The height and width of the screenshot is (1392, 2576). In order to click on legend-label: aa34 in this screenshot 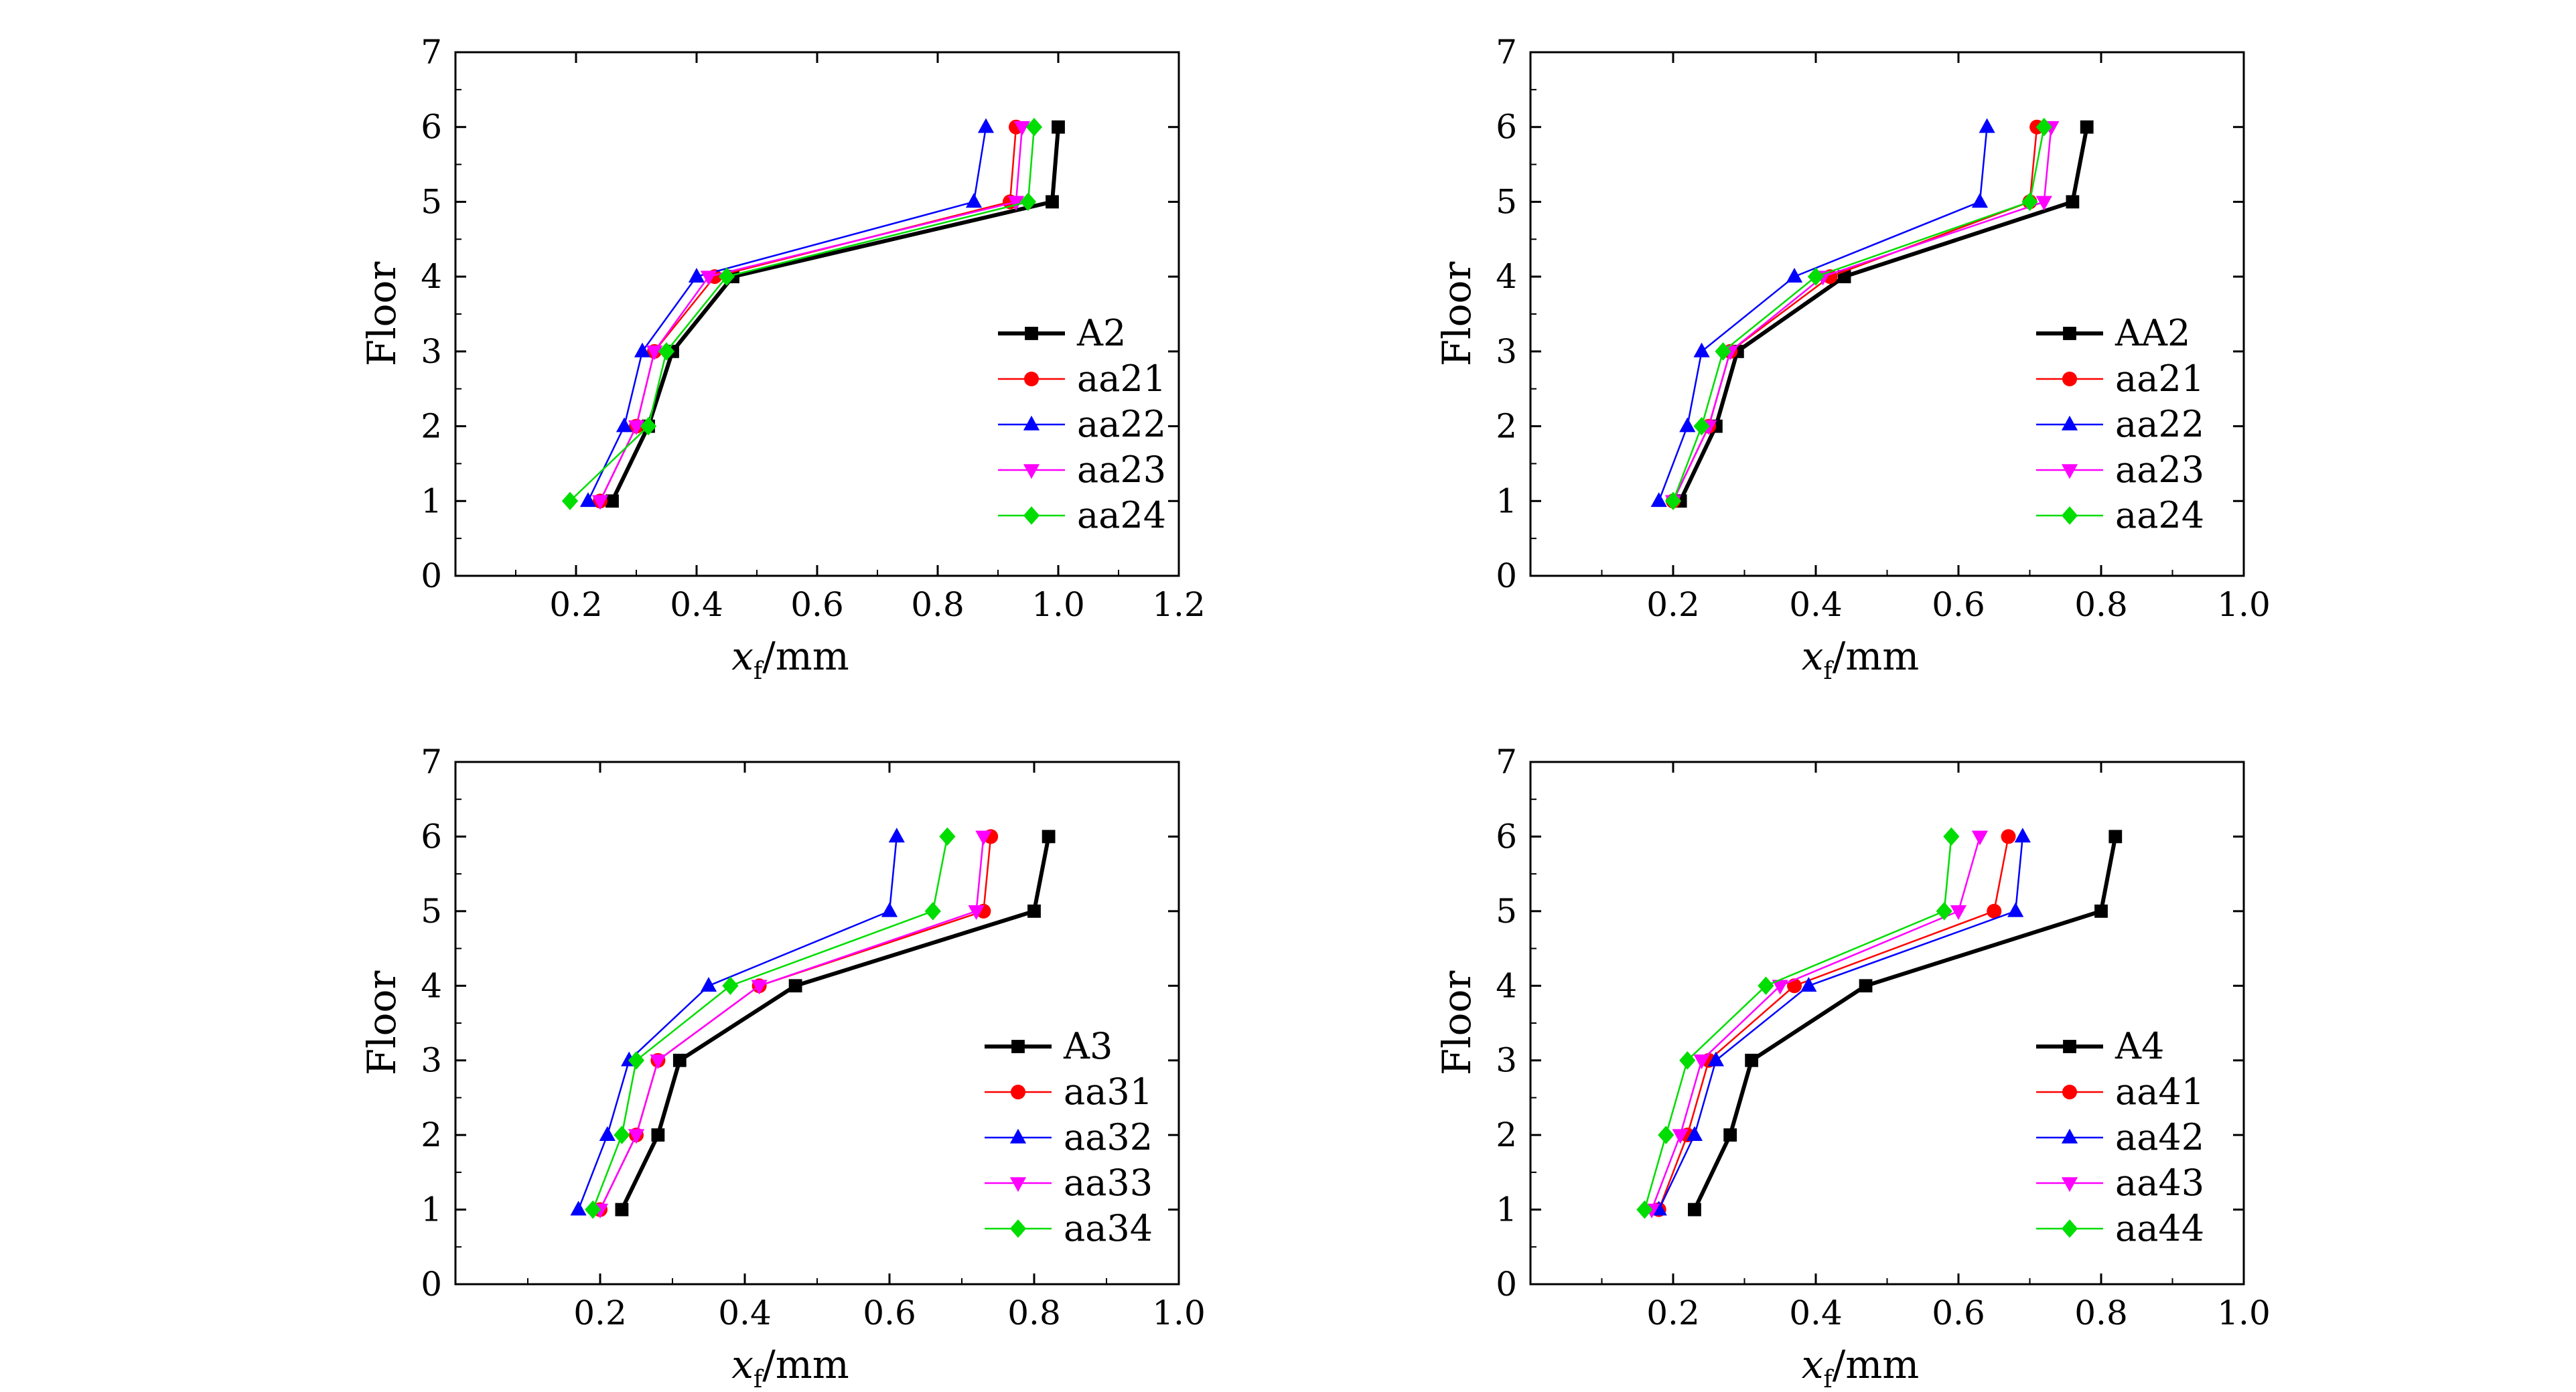, I will do `click(1108, 1228)`.